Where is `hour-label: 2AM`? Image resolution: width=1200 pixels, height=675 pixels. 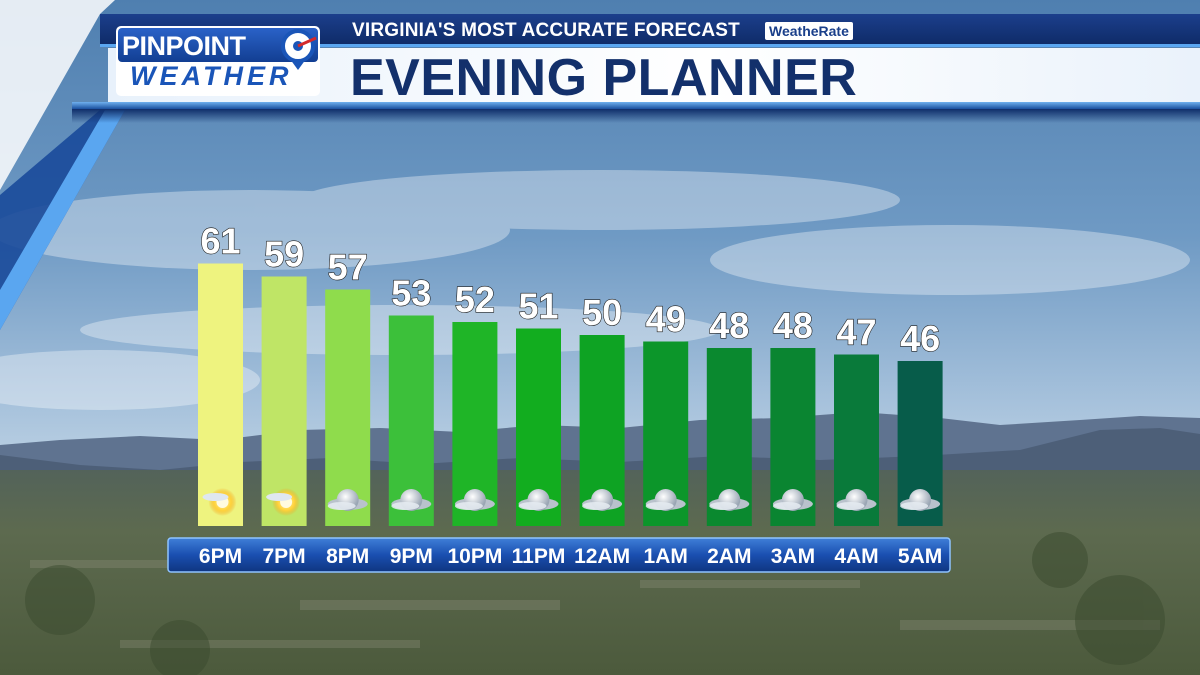 hour-label: 2AM is located at coordinates (729, 556).